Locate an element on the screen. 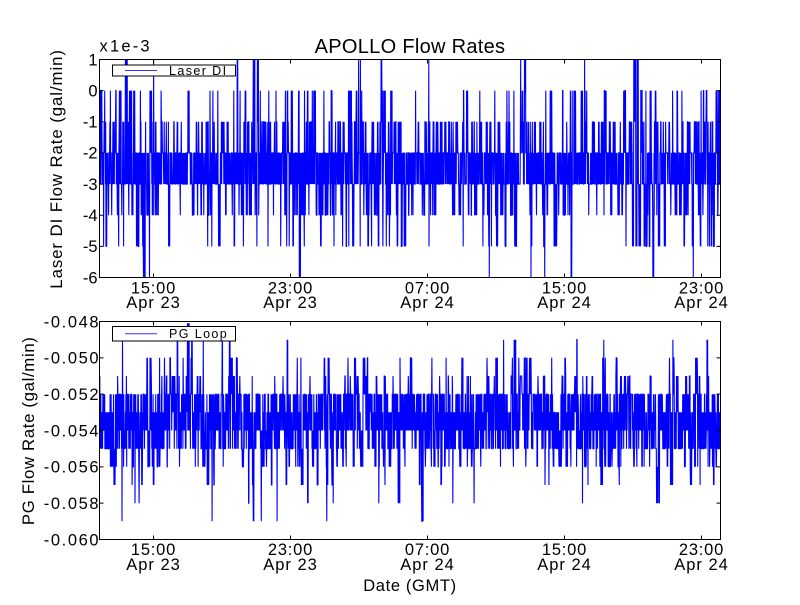 The image size is (800, 605). svg-text: Date (GMT) is located at coordinates (410, 586).